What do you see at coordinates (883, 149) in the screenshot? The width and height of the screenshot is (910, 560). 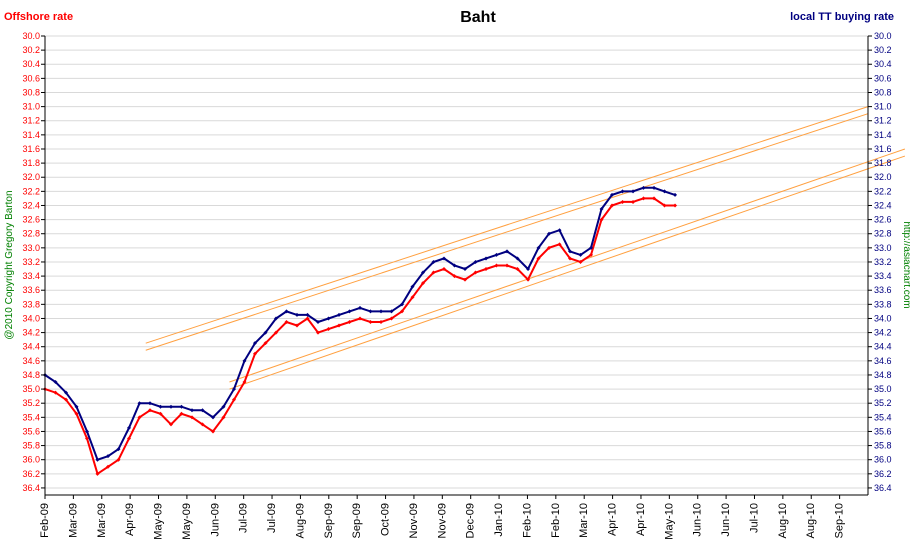 I see `y-tick-label-right: 31.6` at bounding box center [883, 149].